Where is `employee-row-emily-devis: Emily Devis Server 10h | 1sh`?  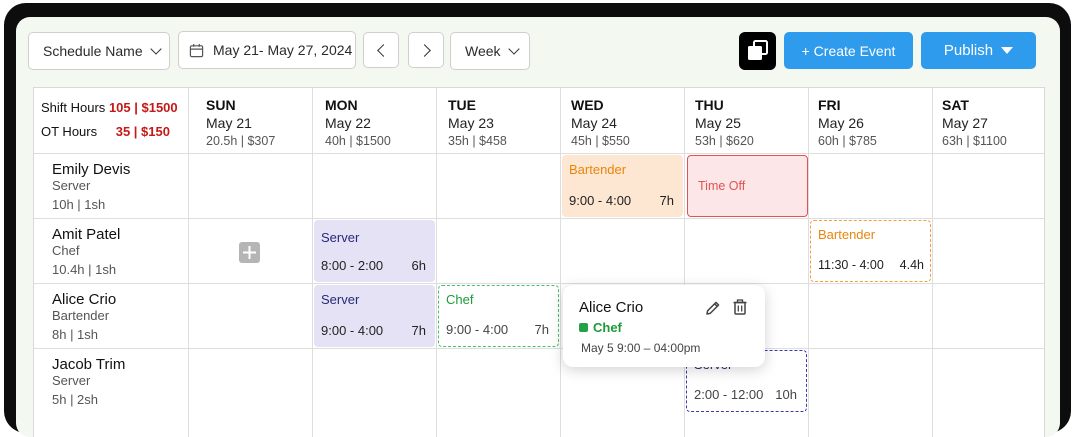 employee-row-emily-devis: Emily Devis Server 10h | 1sh is located at coordinates (91, 187).